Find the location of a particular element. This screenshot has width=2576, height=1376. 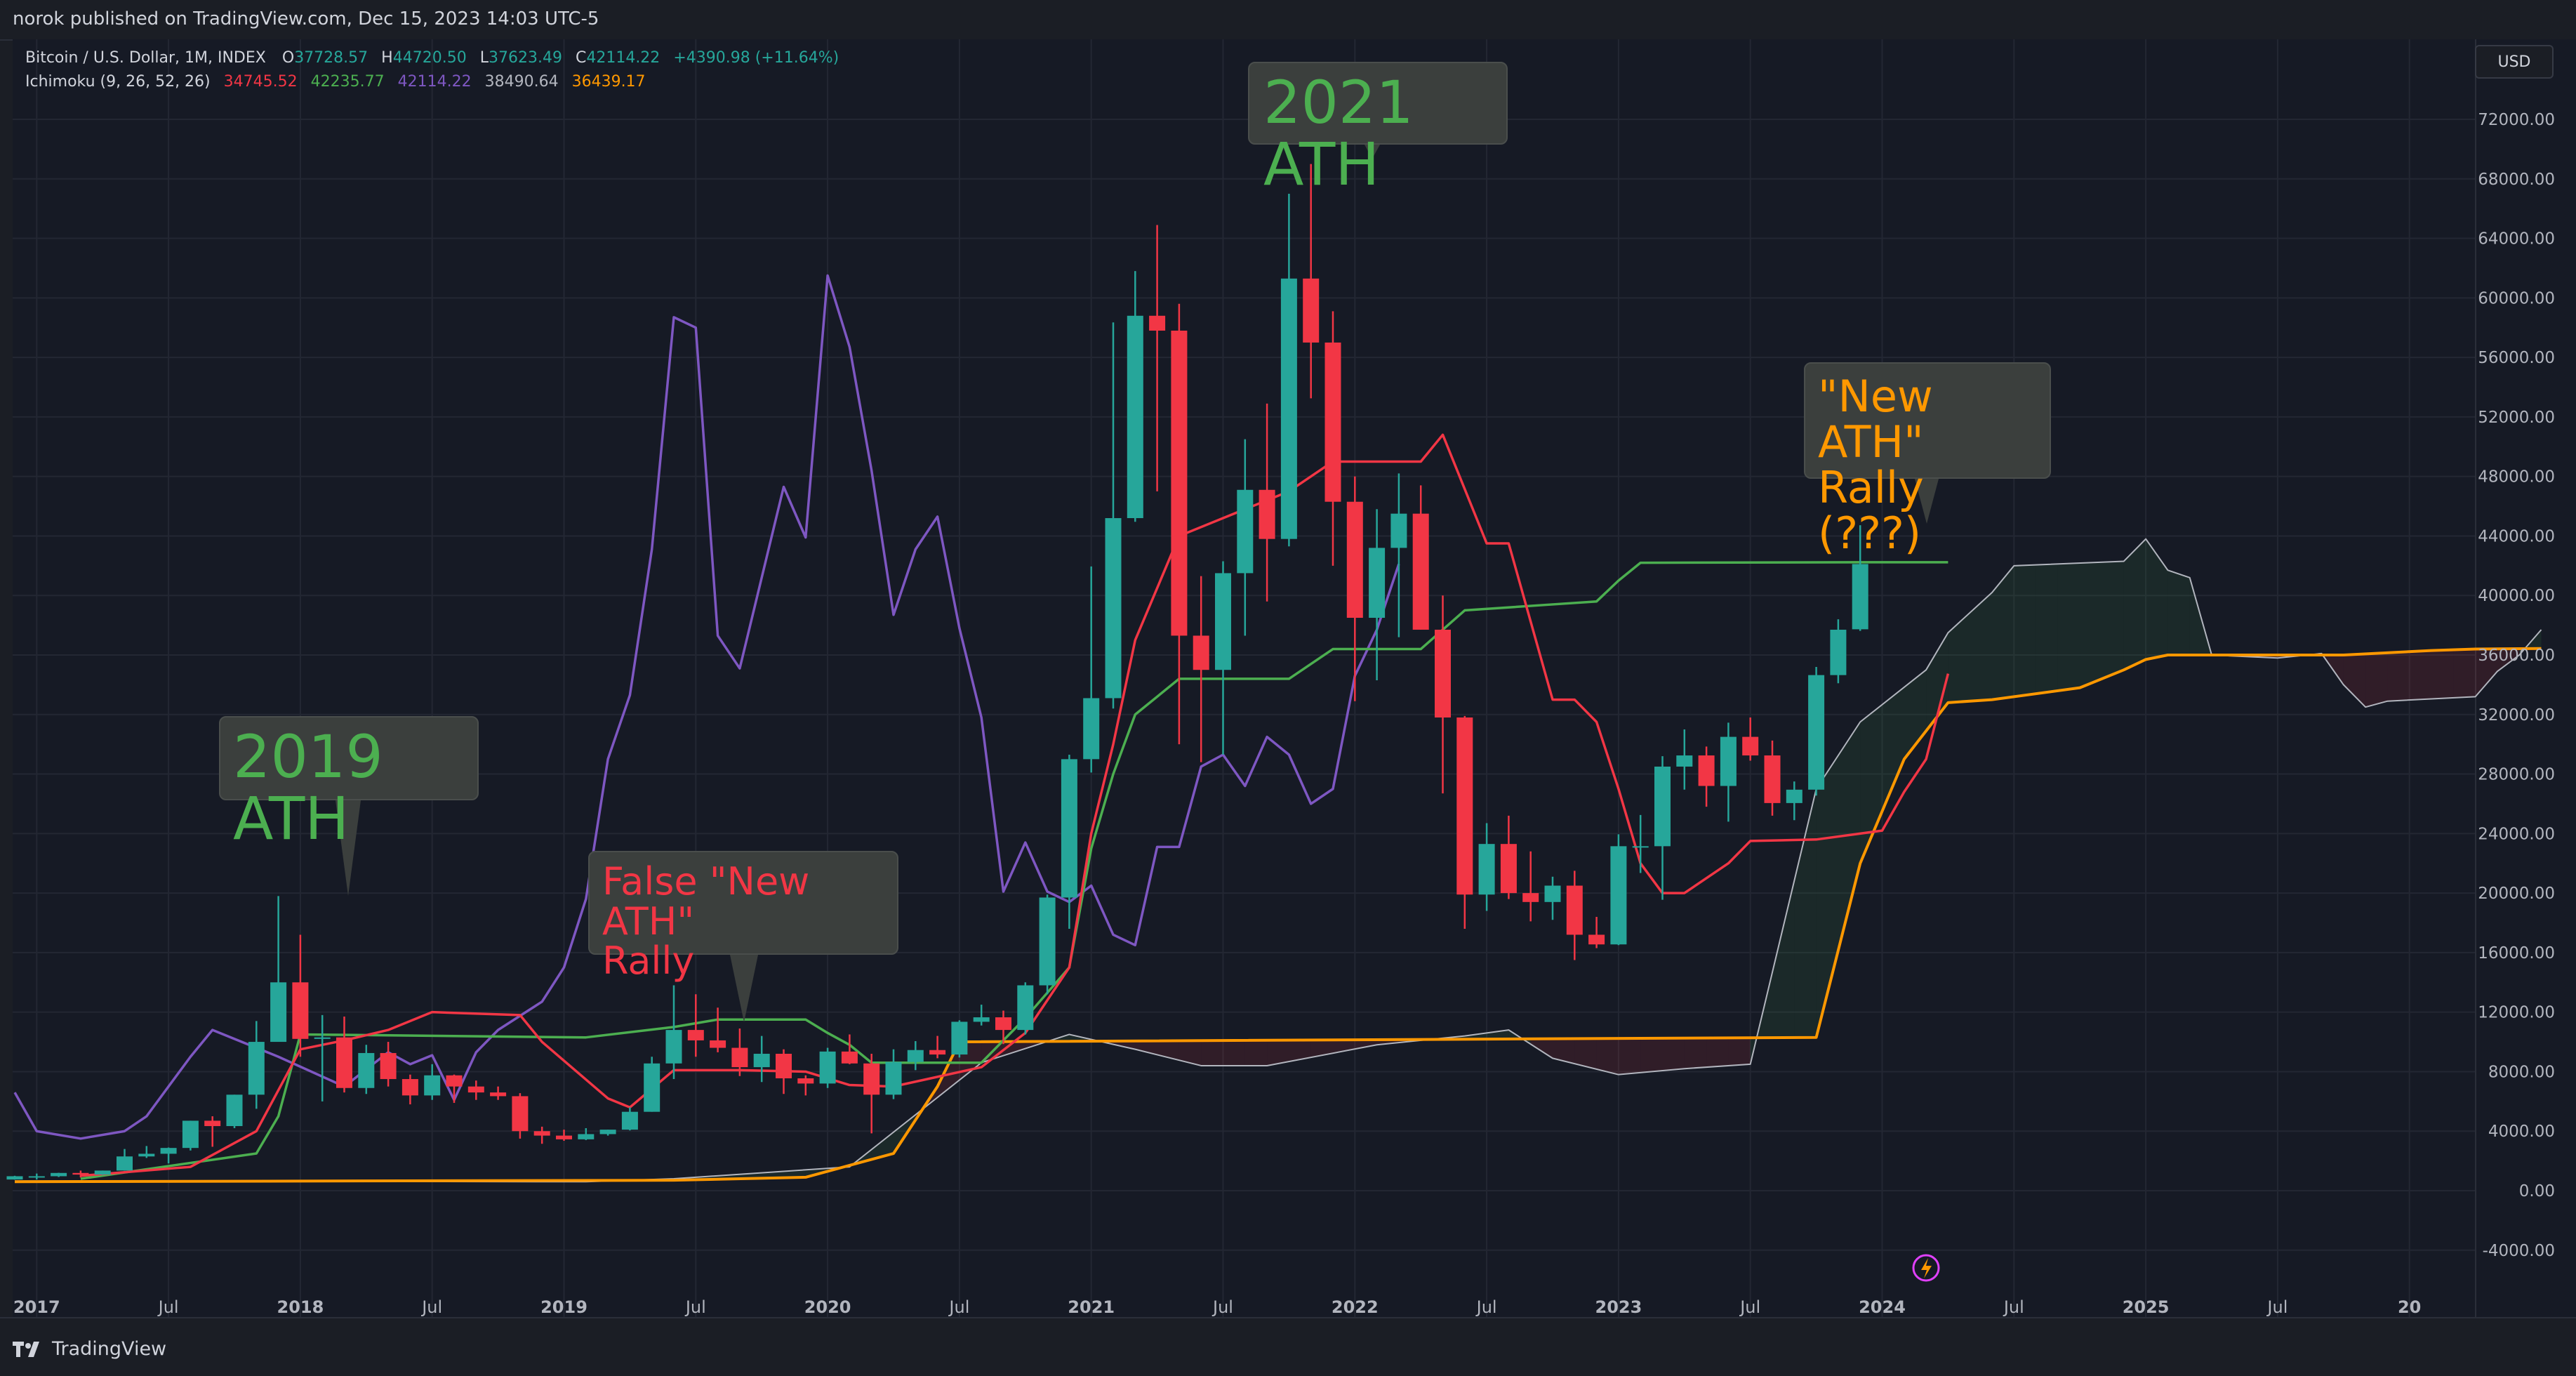

close-label: C is located at coordinates (581, 58).